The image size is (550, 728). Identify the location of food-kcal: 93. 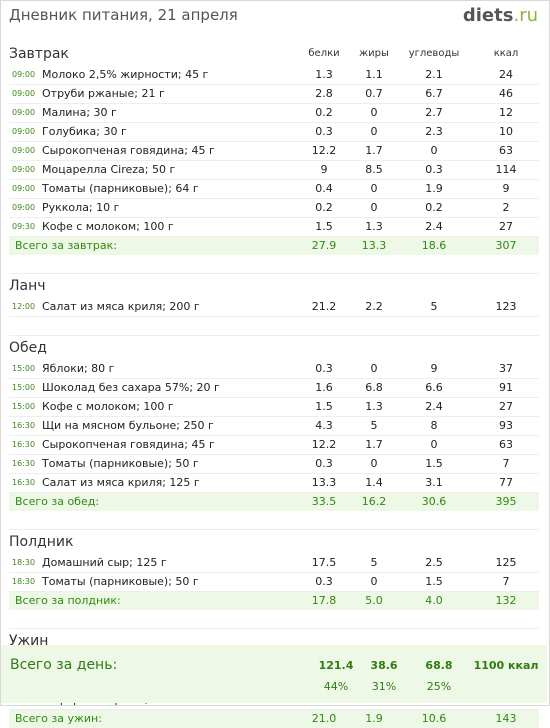
(506, 426).